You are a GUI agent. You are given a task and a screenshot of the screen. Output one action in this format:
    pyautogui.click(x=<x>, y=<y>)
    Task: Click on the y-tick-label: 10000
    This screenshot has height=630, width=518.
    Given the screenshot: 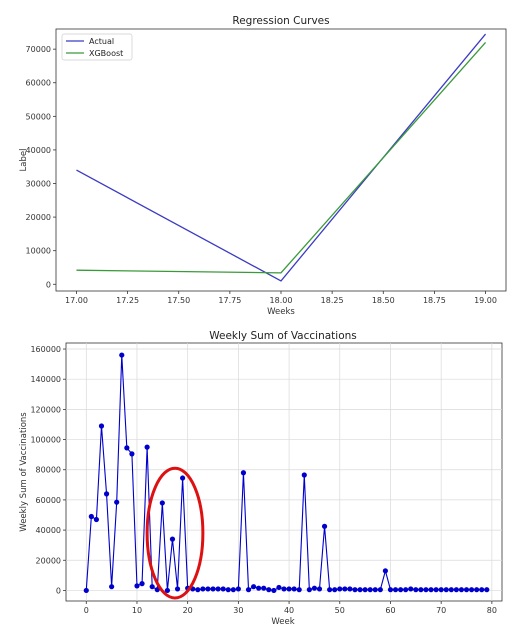 What is the action you would take?
    pyautogui.click(x=38, y=251)
    